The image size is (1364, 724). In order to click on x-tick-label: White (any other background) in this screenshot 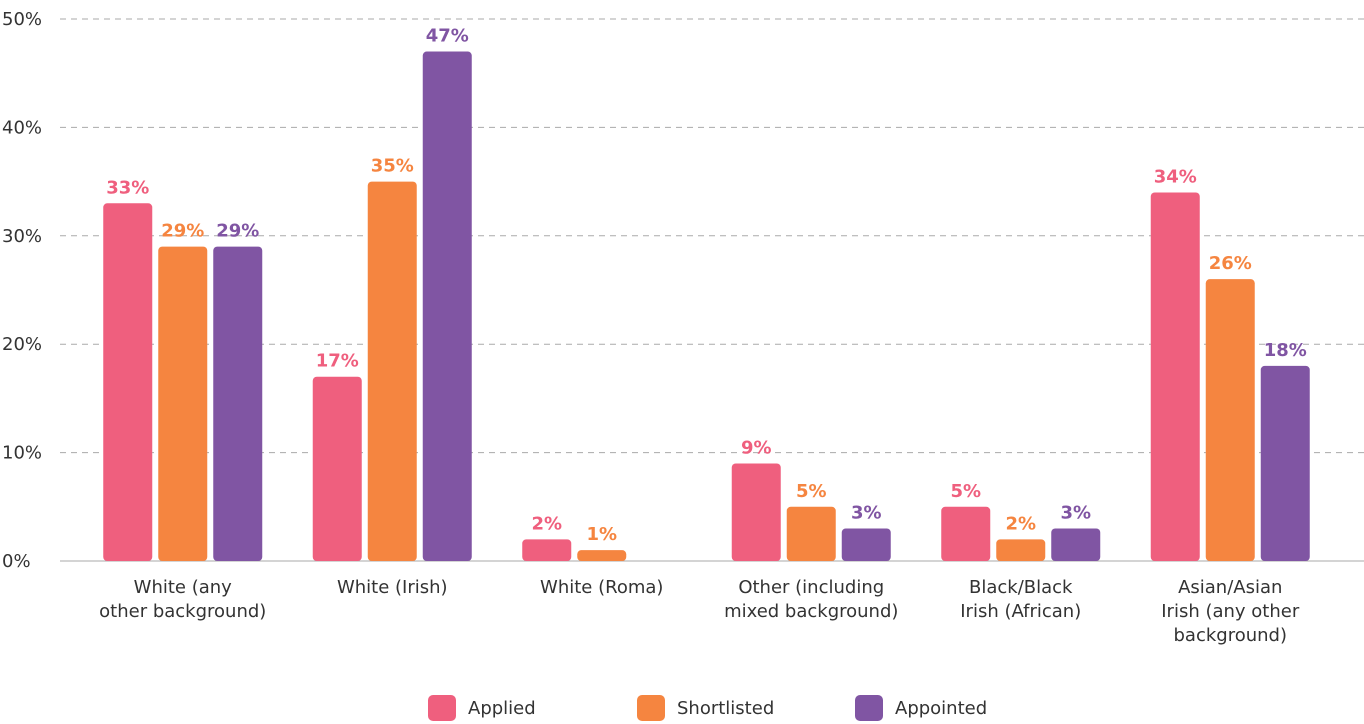, I will do `click(182, 599)`.